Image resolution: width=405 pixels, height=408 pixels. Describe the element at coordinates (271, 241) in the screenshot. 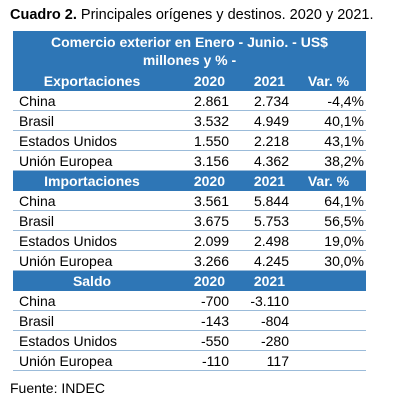

I see `cell-value-2021: 2.498` at that location.